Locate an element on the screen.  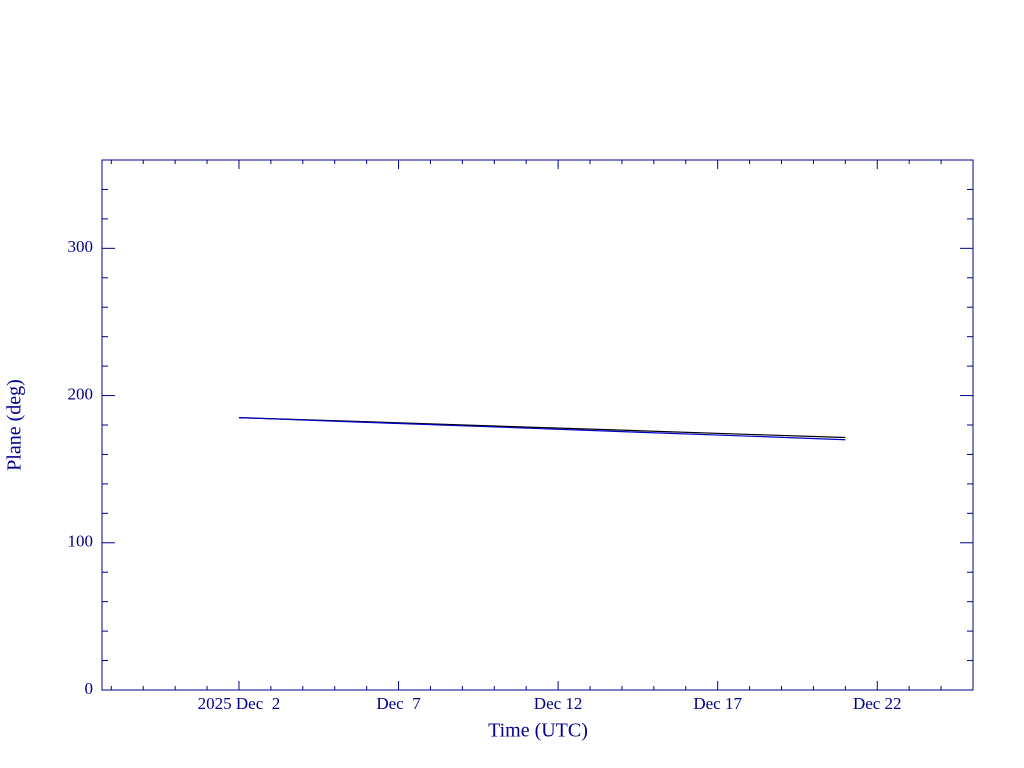
x-tick-label: Dec 12 is located at coordinates (558, 703).